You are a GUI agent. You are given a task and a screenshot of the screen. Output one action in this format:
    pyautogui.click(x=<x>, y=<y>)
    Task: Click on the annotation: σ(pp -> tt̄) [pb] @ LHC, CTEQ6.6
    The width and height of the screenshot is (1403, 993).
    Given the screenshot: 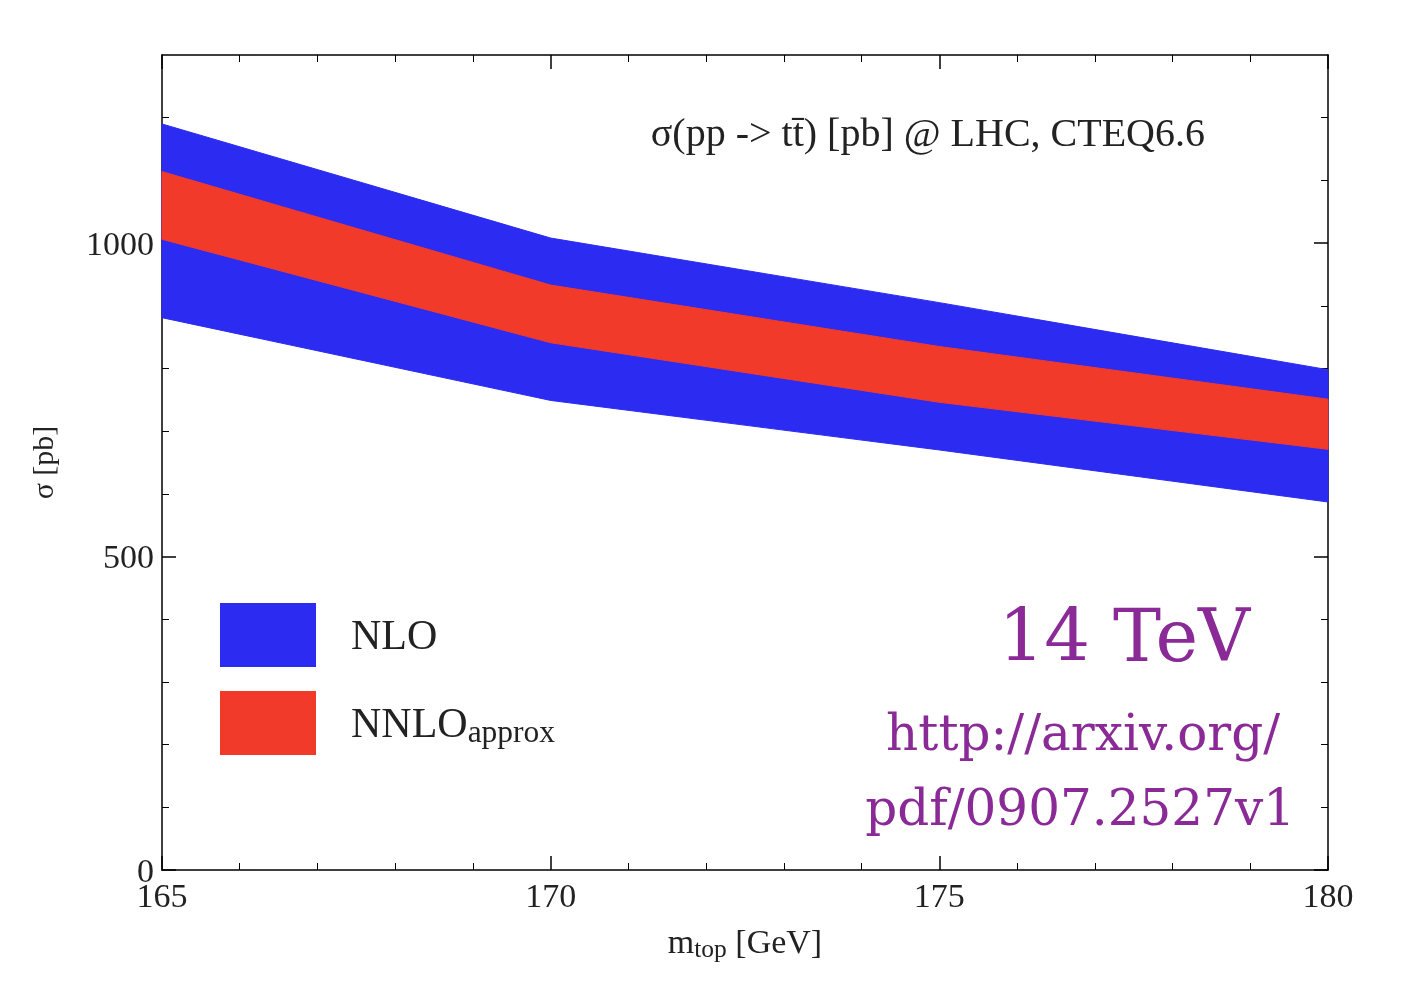 What is the action you would take?
    pyautogui.click(x=927, y=132)
    